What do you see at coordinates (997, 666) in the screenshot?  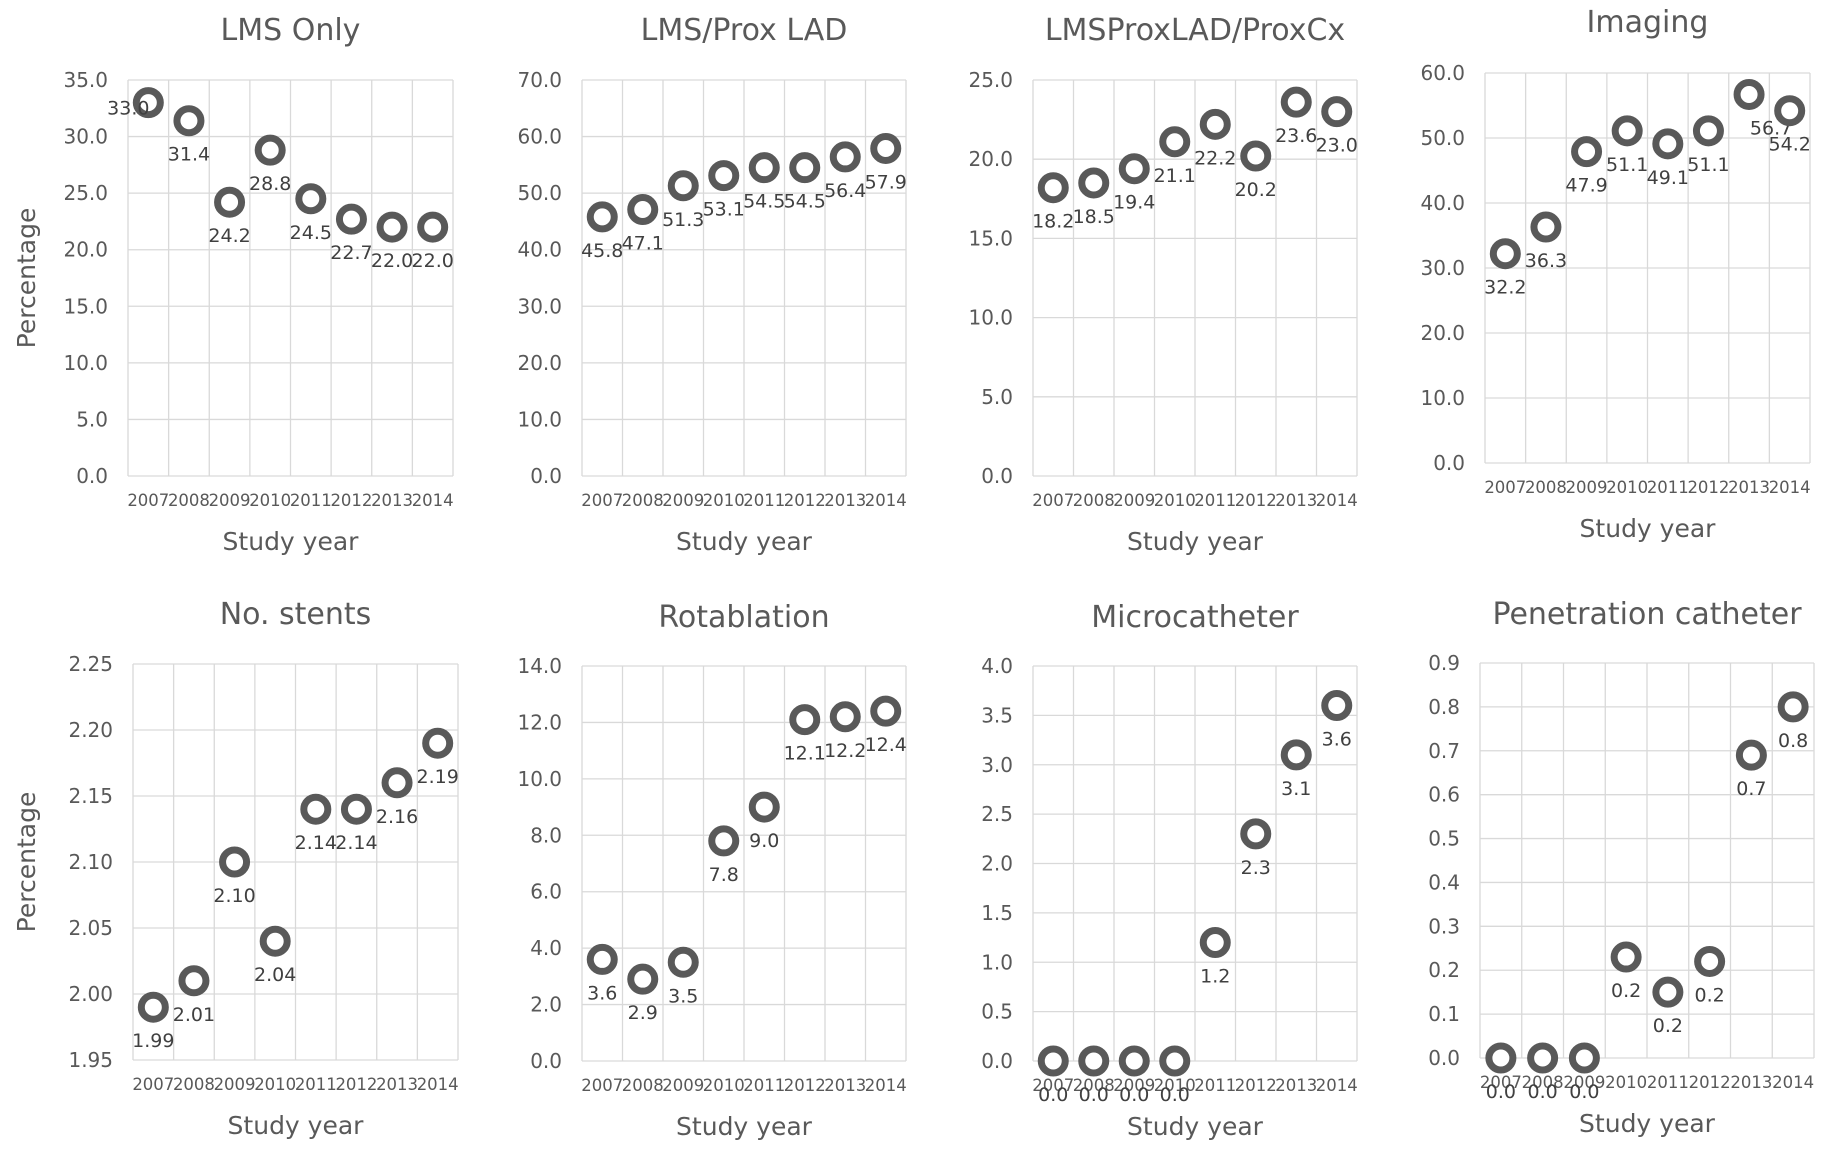 I see `y-tick-label: 4.0` at bounding box center [997, 666].